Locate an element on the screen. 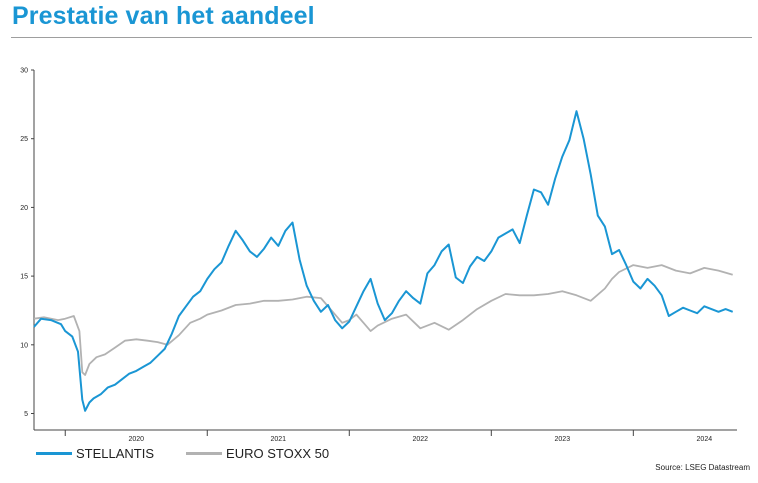  x-tick-label: 2024 is located at coordinates (705, 439).